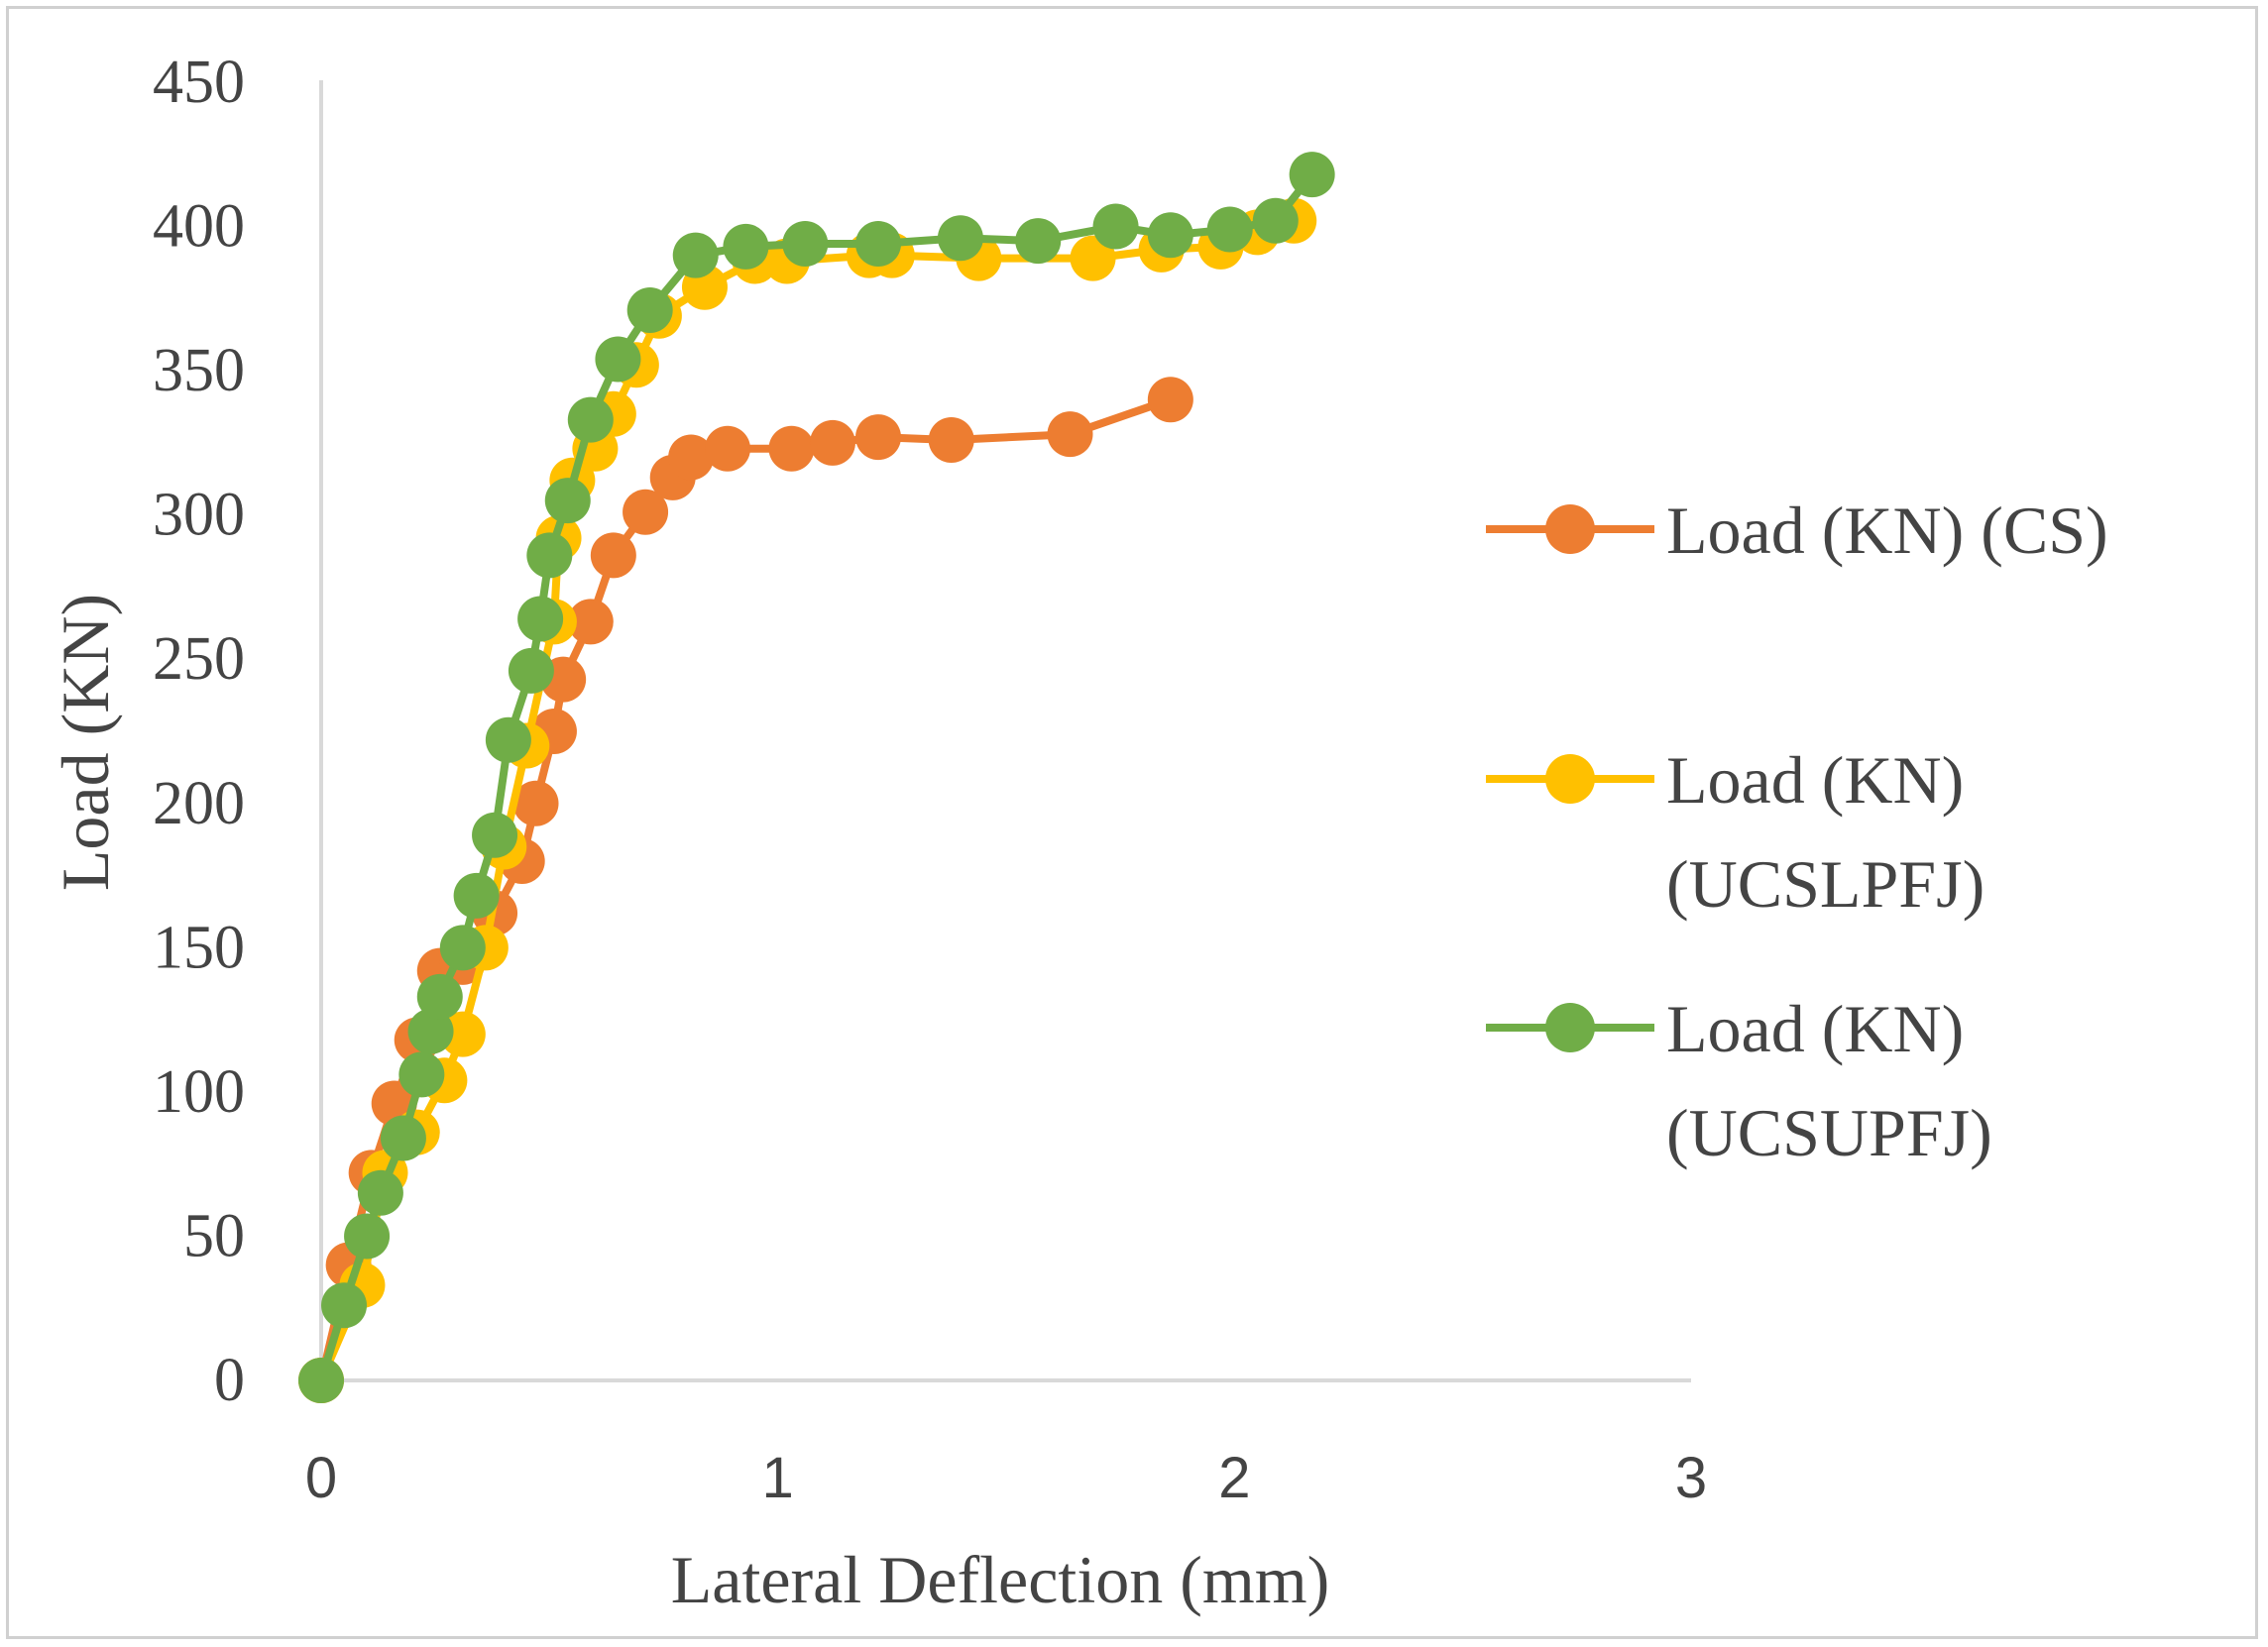 The width and height of the screenshot is (2268, 1647). I want to click on y-tick-label: 50, so click(214, 1235).